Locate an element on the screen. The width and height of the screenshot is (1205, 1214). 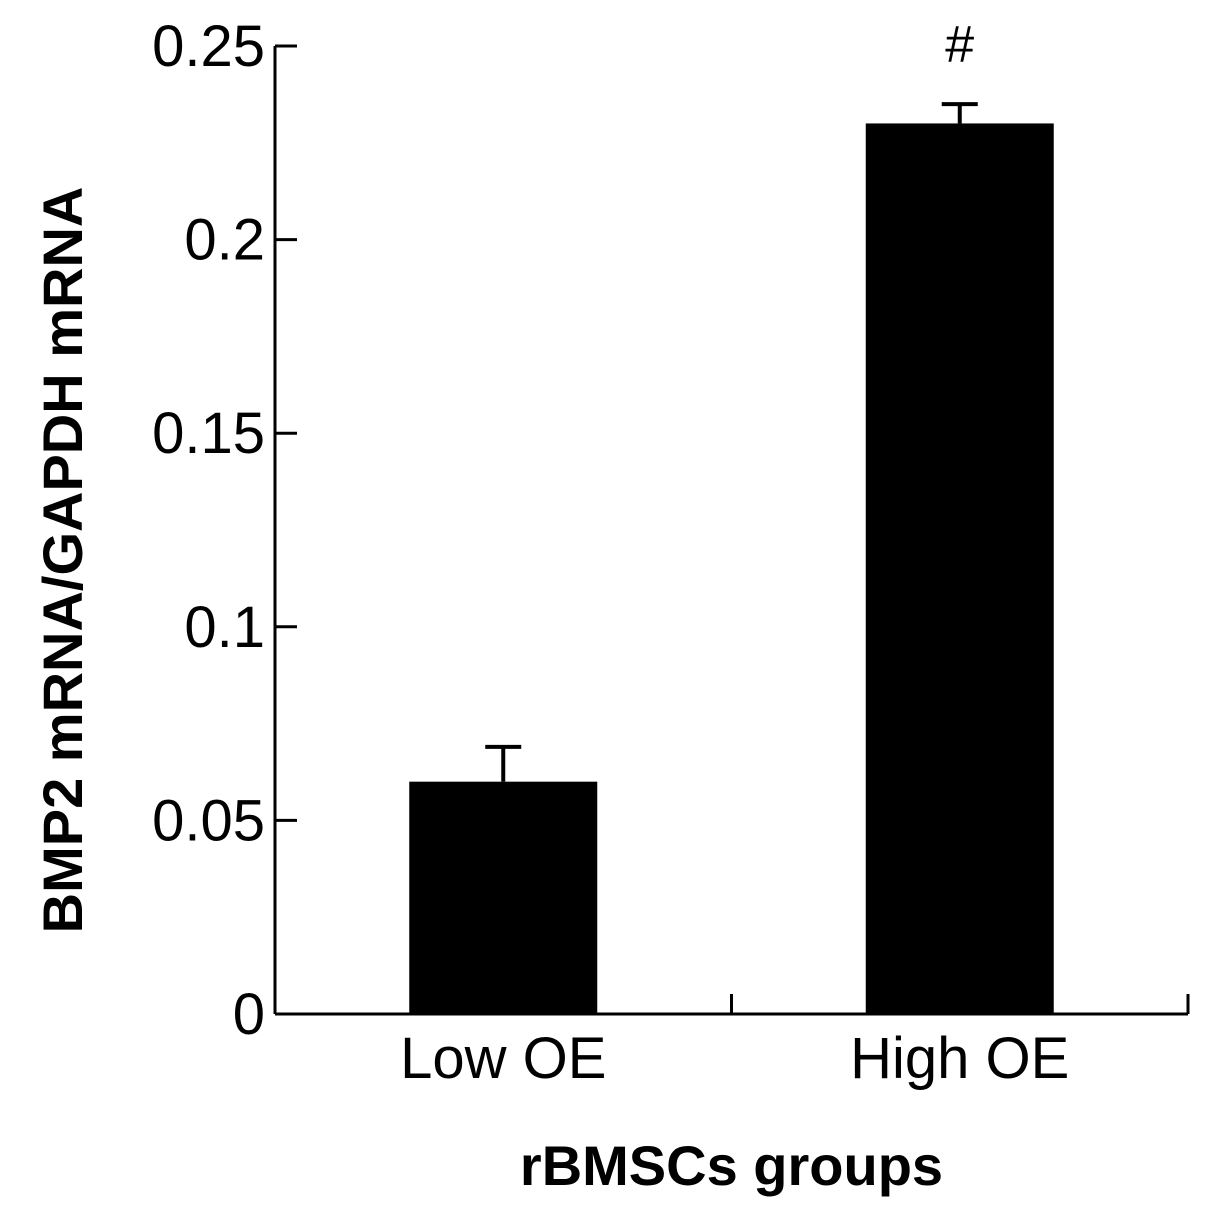
y-tick-label: 0.1 is located at coordinates (224, 627).